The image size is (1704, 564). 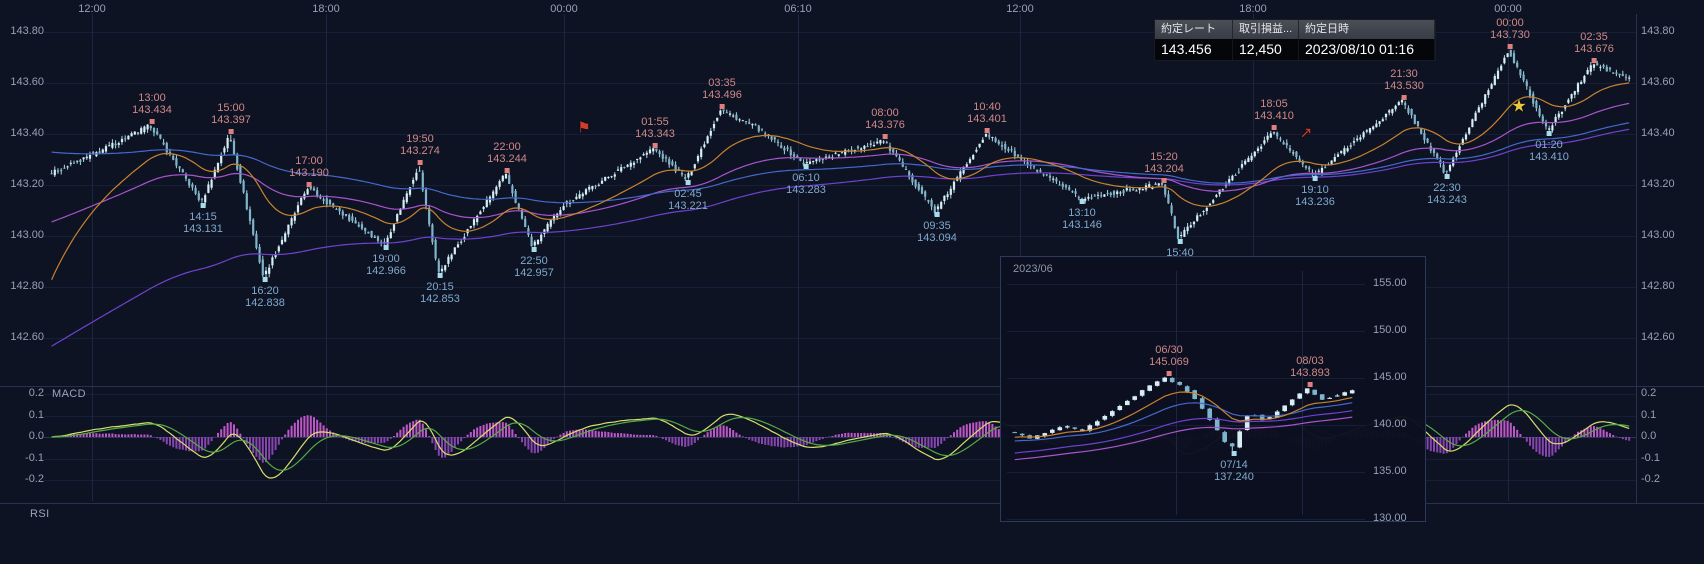 What do you see at coordinates (1390, 424) in the screenshot?
I see `inset-price-axis-label: 140.00` at bounding box center [1390, 424].